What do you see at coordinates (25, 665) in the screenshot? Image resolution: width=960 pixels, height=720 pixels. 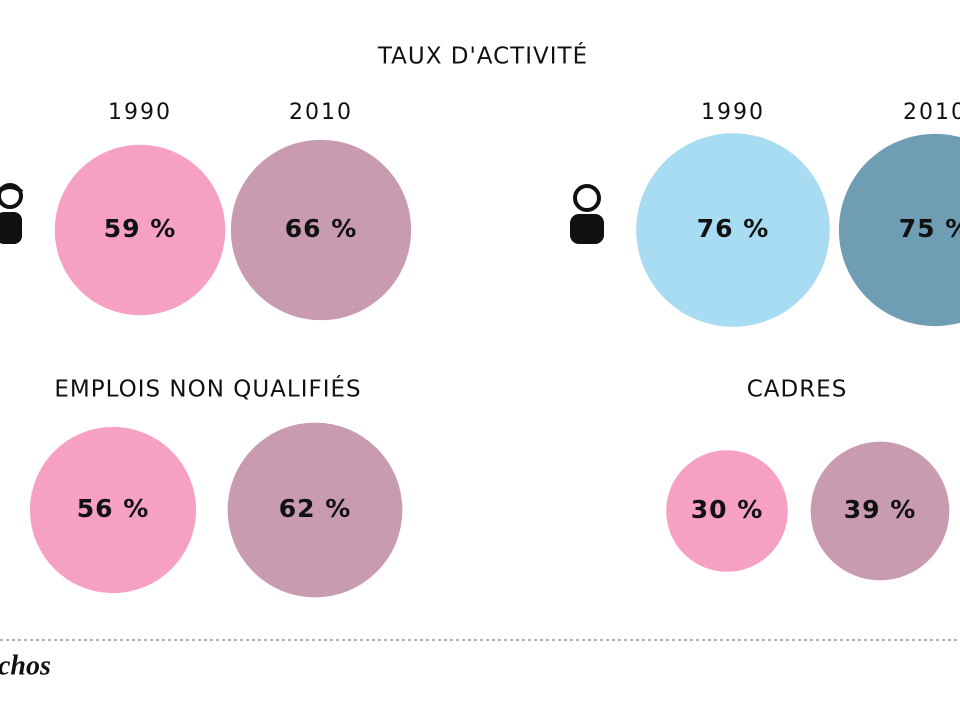 I see `logo: chos` at bounding box center [25, 665].